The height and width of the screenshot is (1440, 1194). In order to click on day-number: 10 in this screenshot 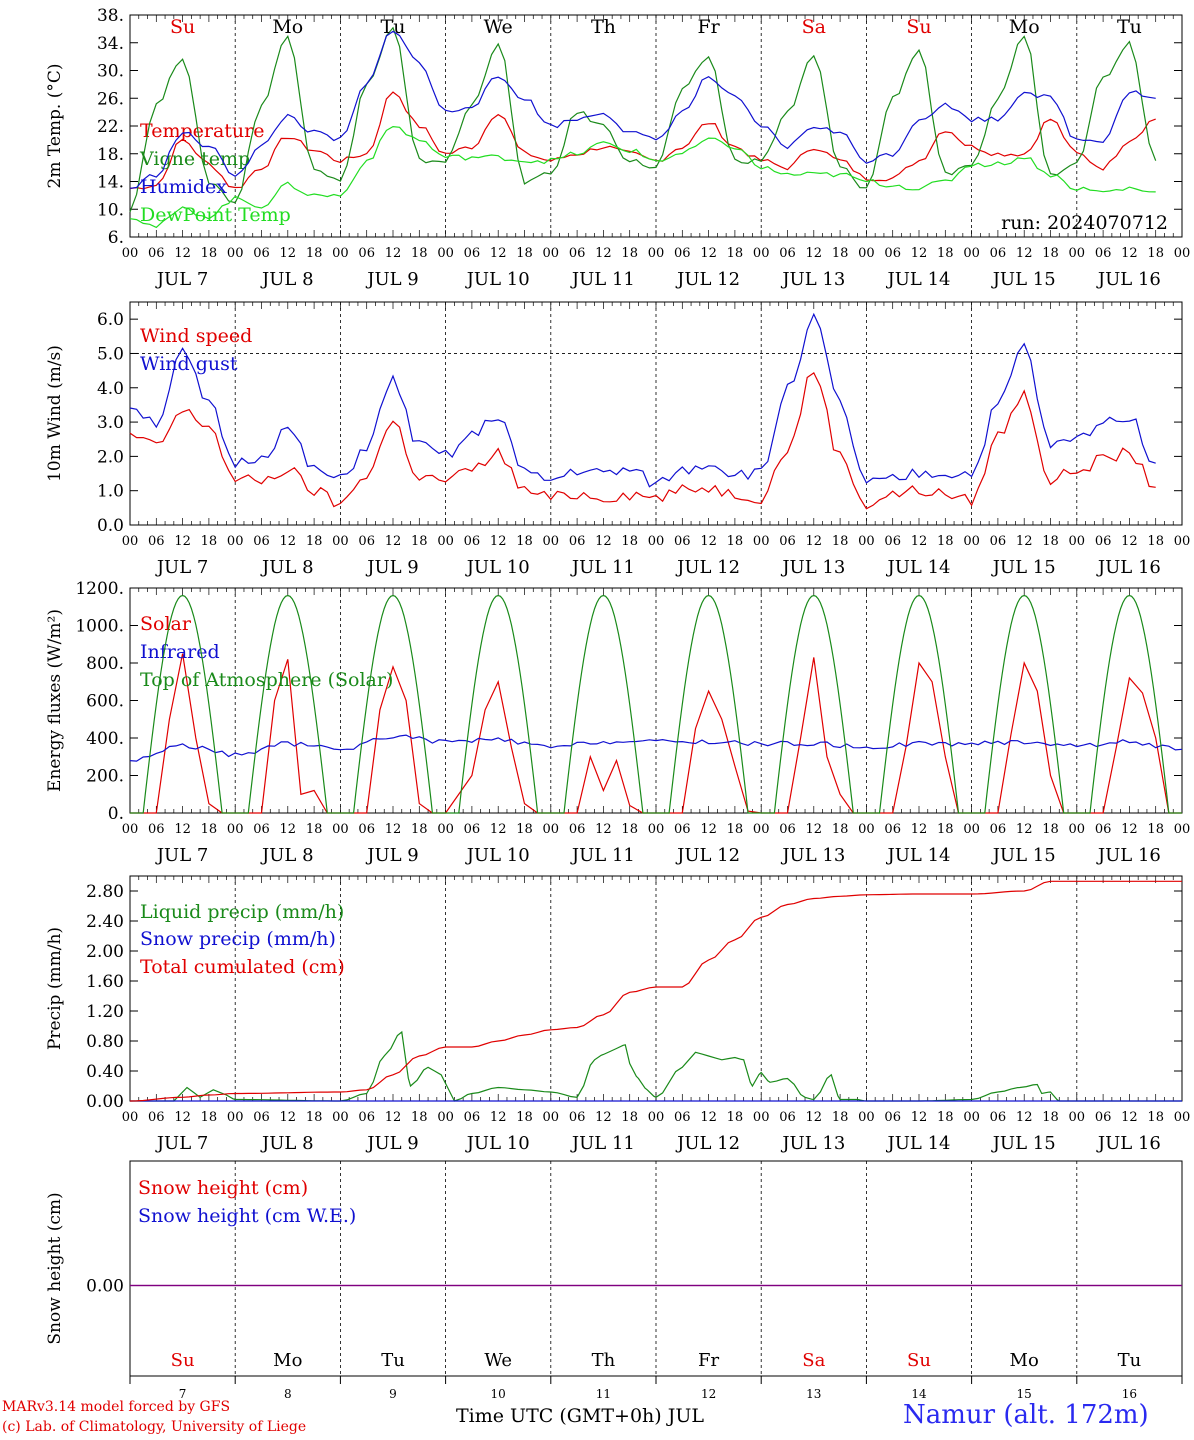, I will do `click(498, 1394)`.